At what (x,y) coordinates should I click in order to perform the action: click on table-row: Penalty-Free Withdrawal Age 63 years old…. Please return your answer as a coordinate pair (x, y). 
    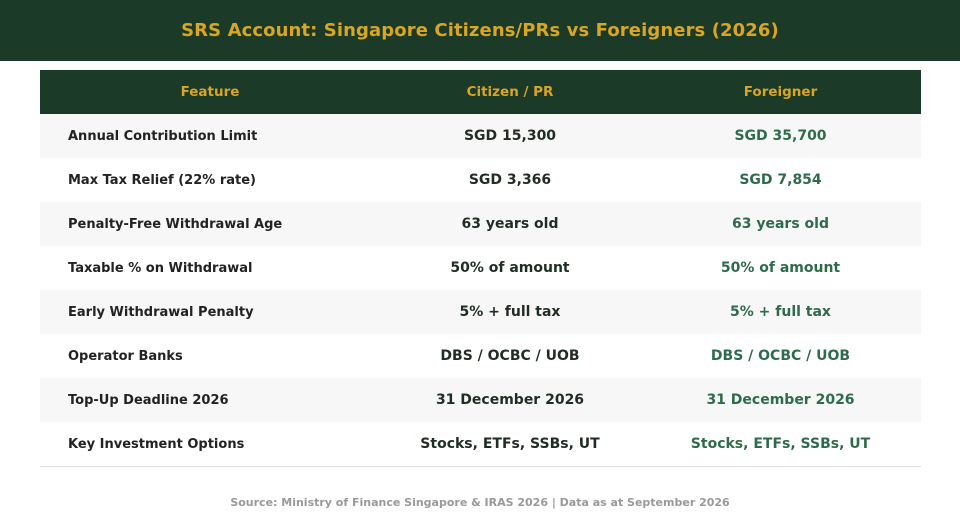
    Looking at the image, I should click on (480, 224).